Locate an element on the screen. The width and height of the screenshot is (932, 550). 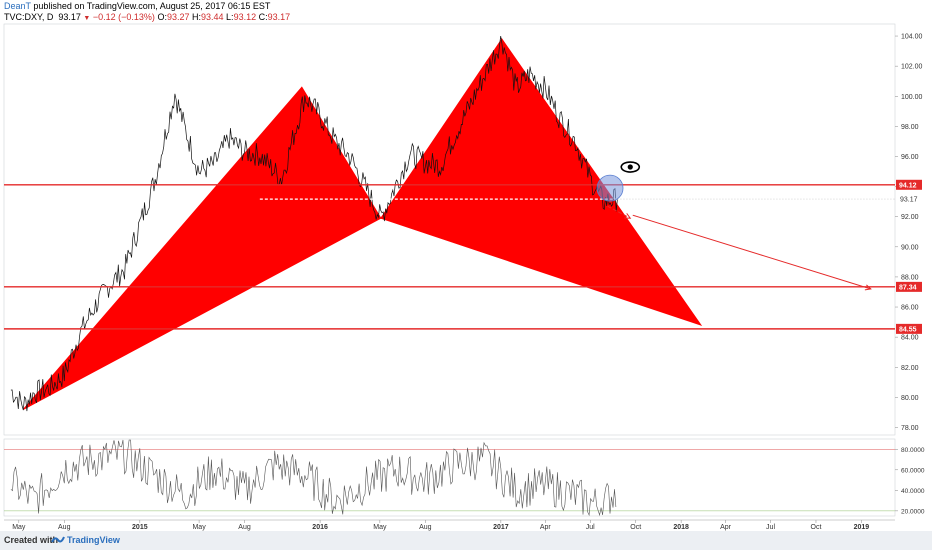
high-value: 93.44 is located at coordinates (212, 17).